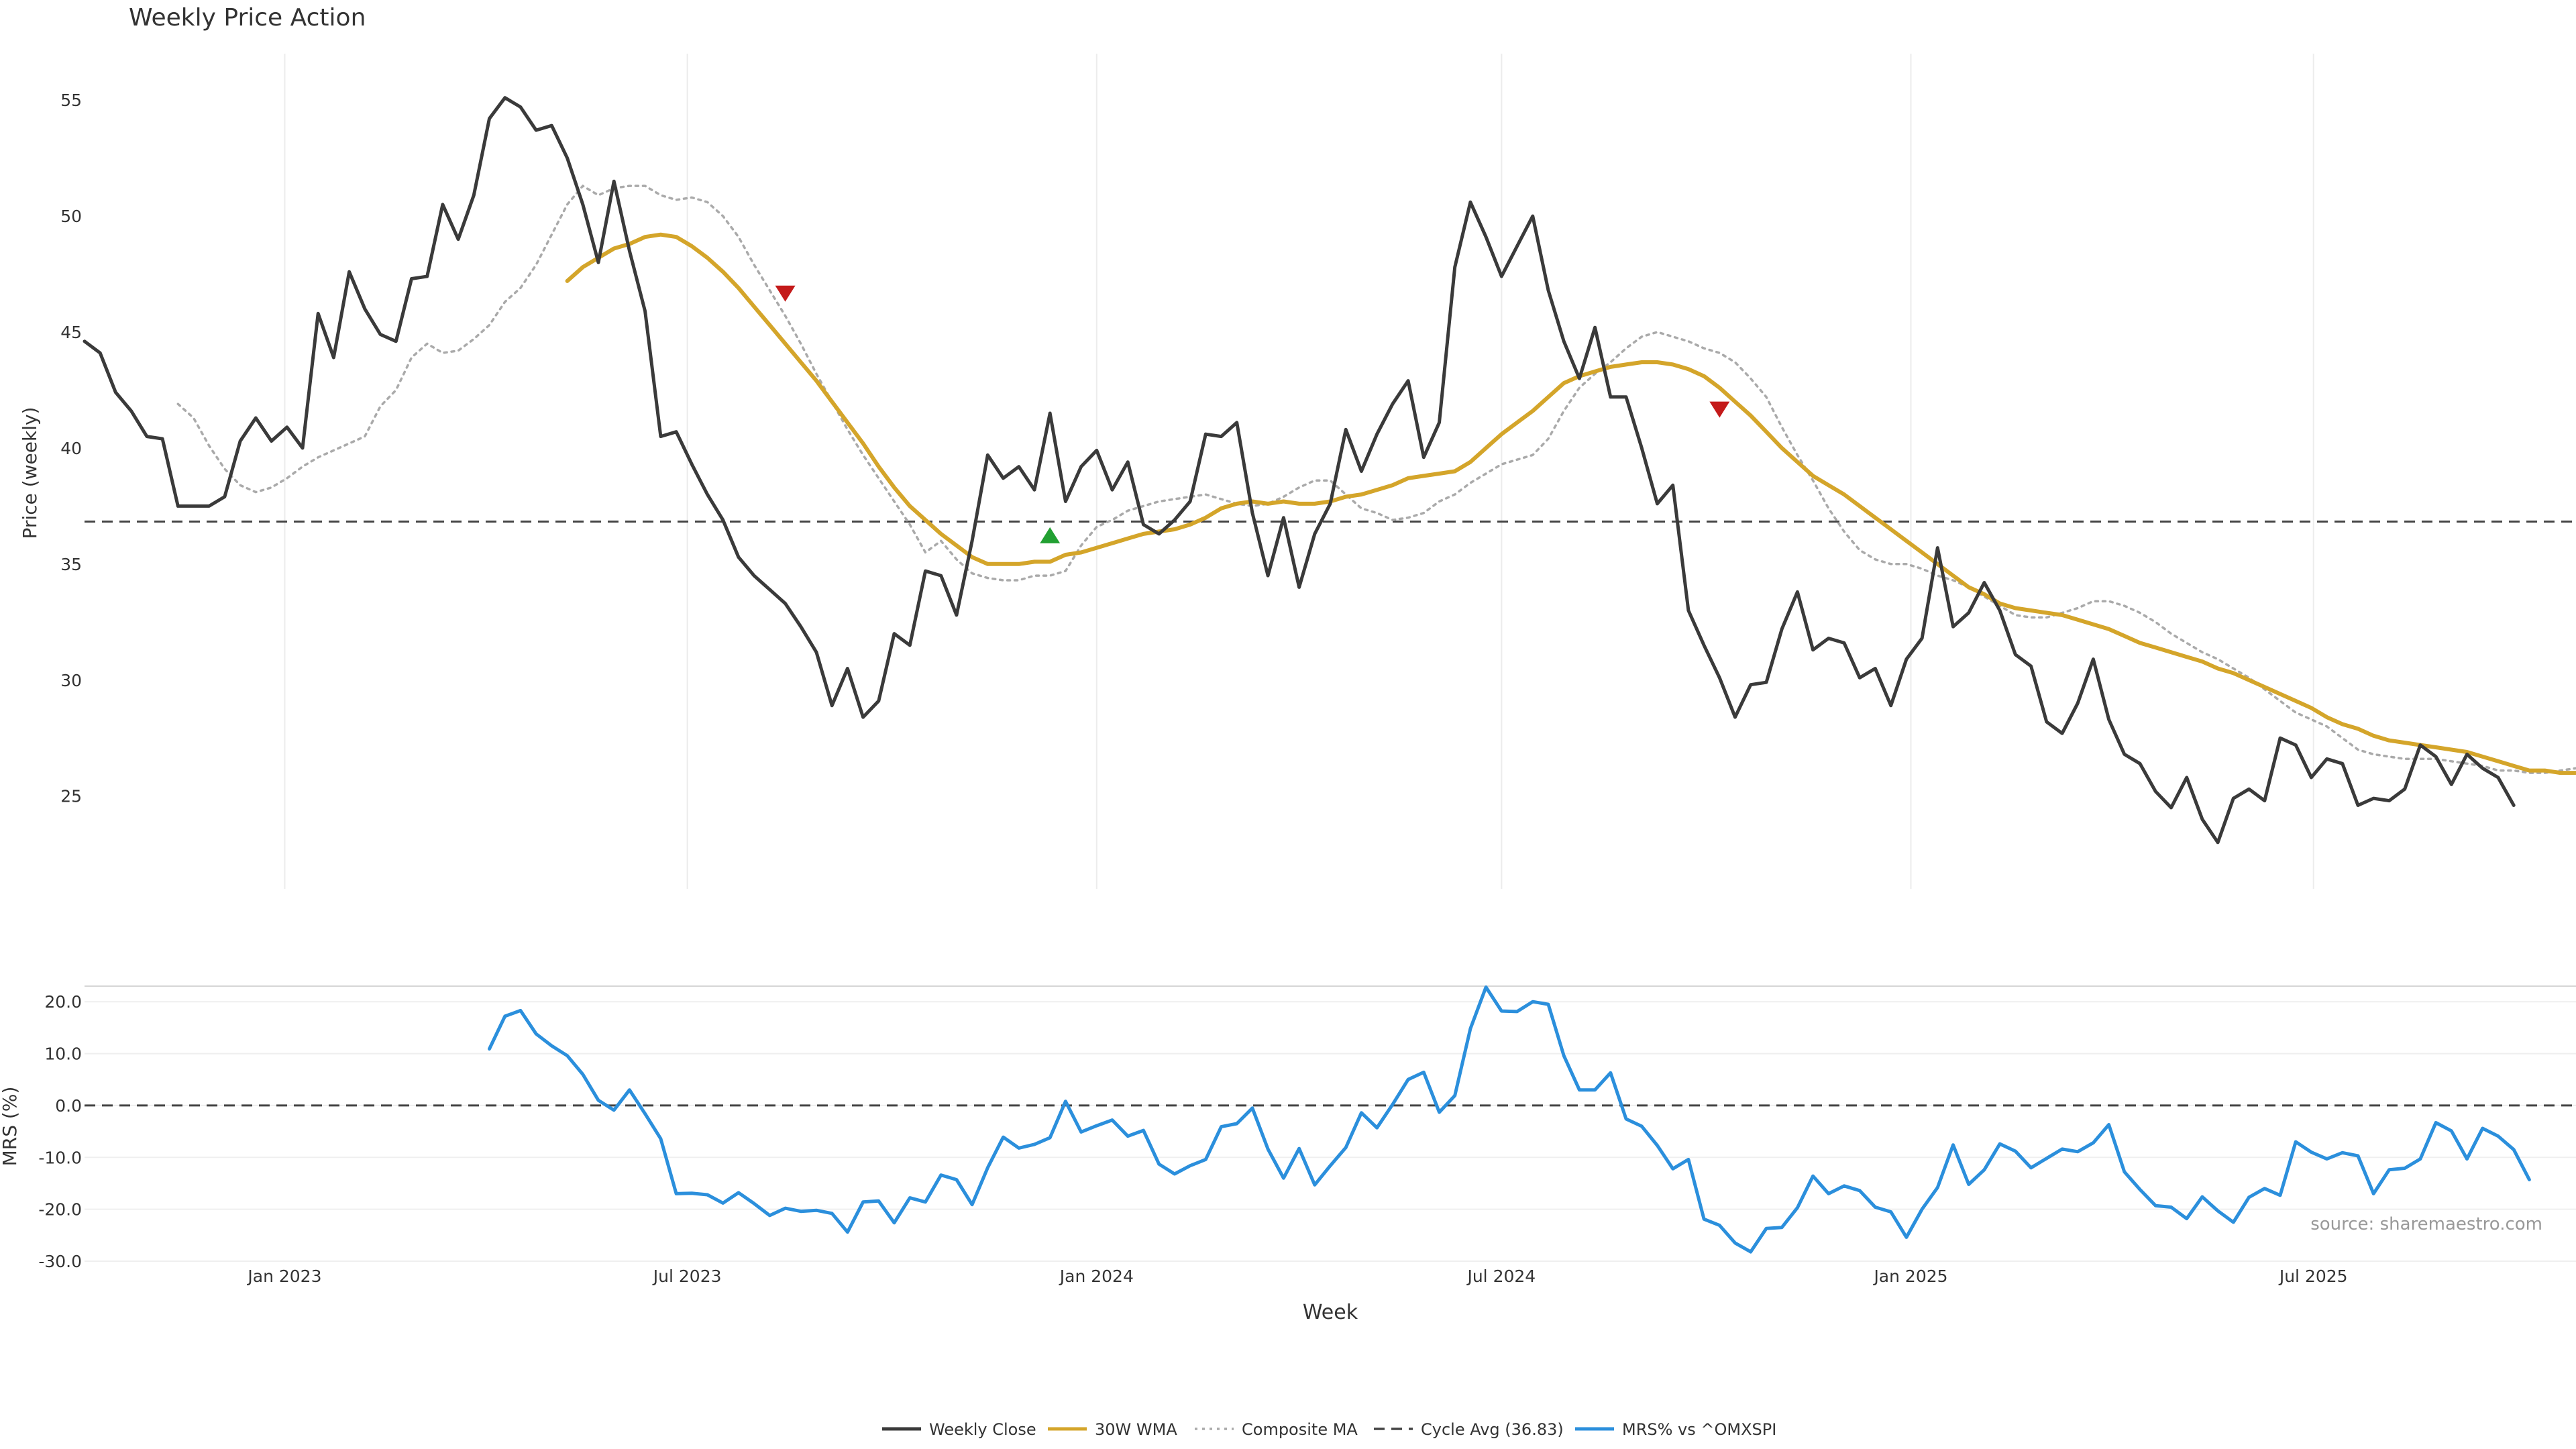 This screenshot has width=2576, height=1449. Describe the element at coordinates (247, 18) in the screenshot. I see `chart-title: Weekly Price Action` at that location.